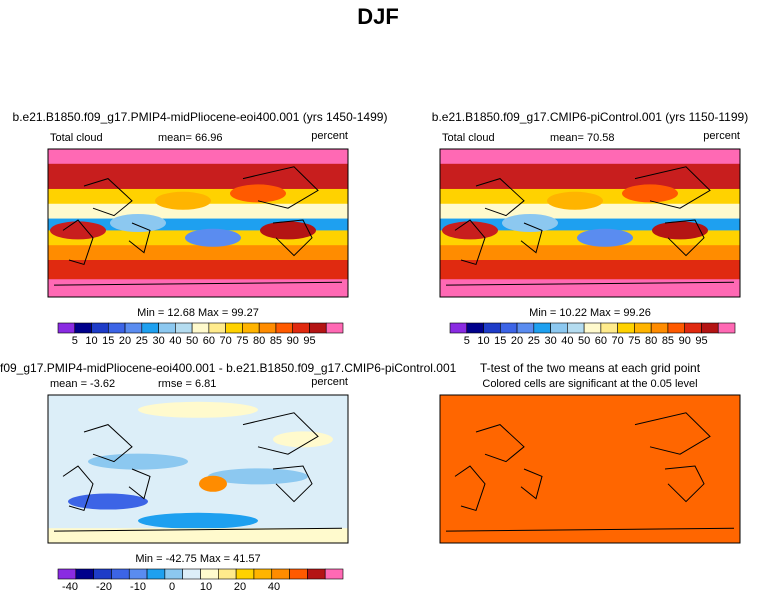 Image resolution: width=757 pixels, height=603 pixels. Describe the element at coordinates (309, 341) in the screenshot. I see `colorbar-label: 95` at that location.